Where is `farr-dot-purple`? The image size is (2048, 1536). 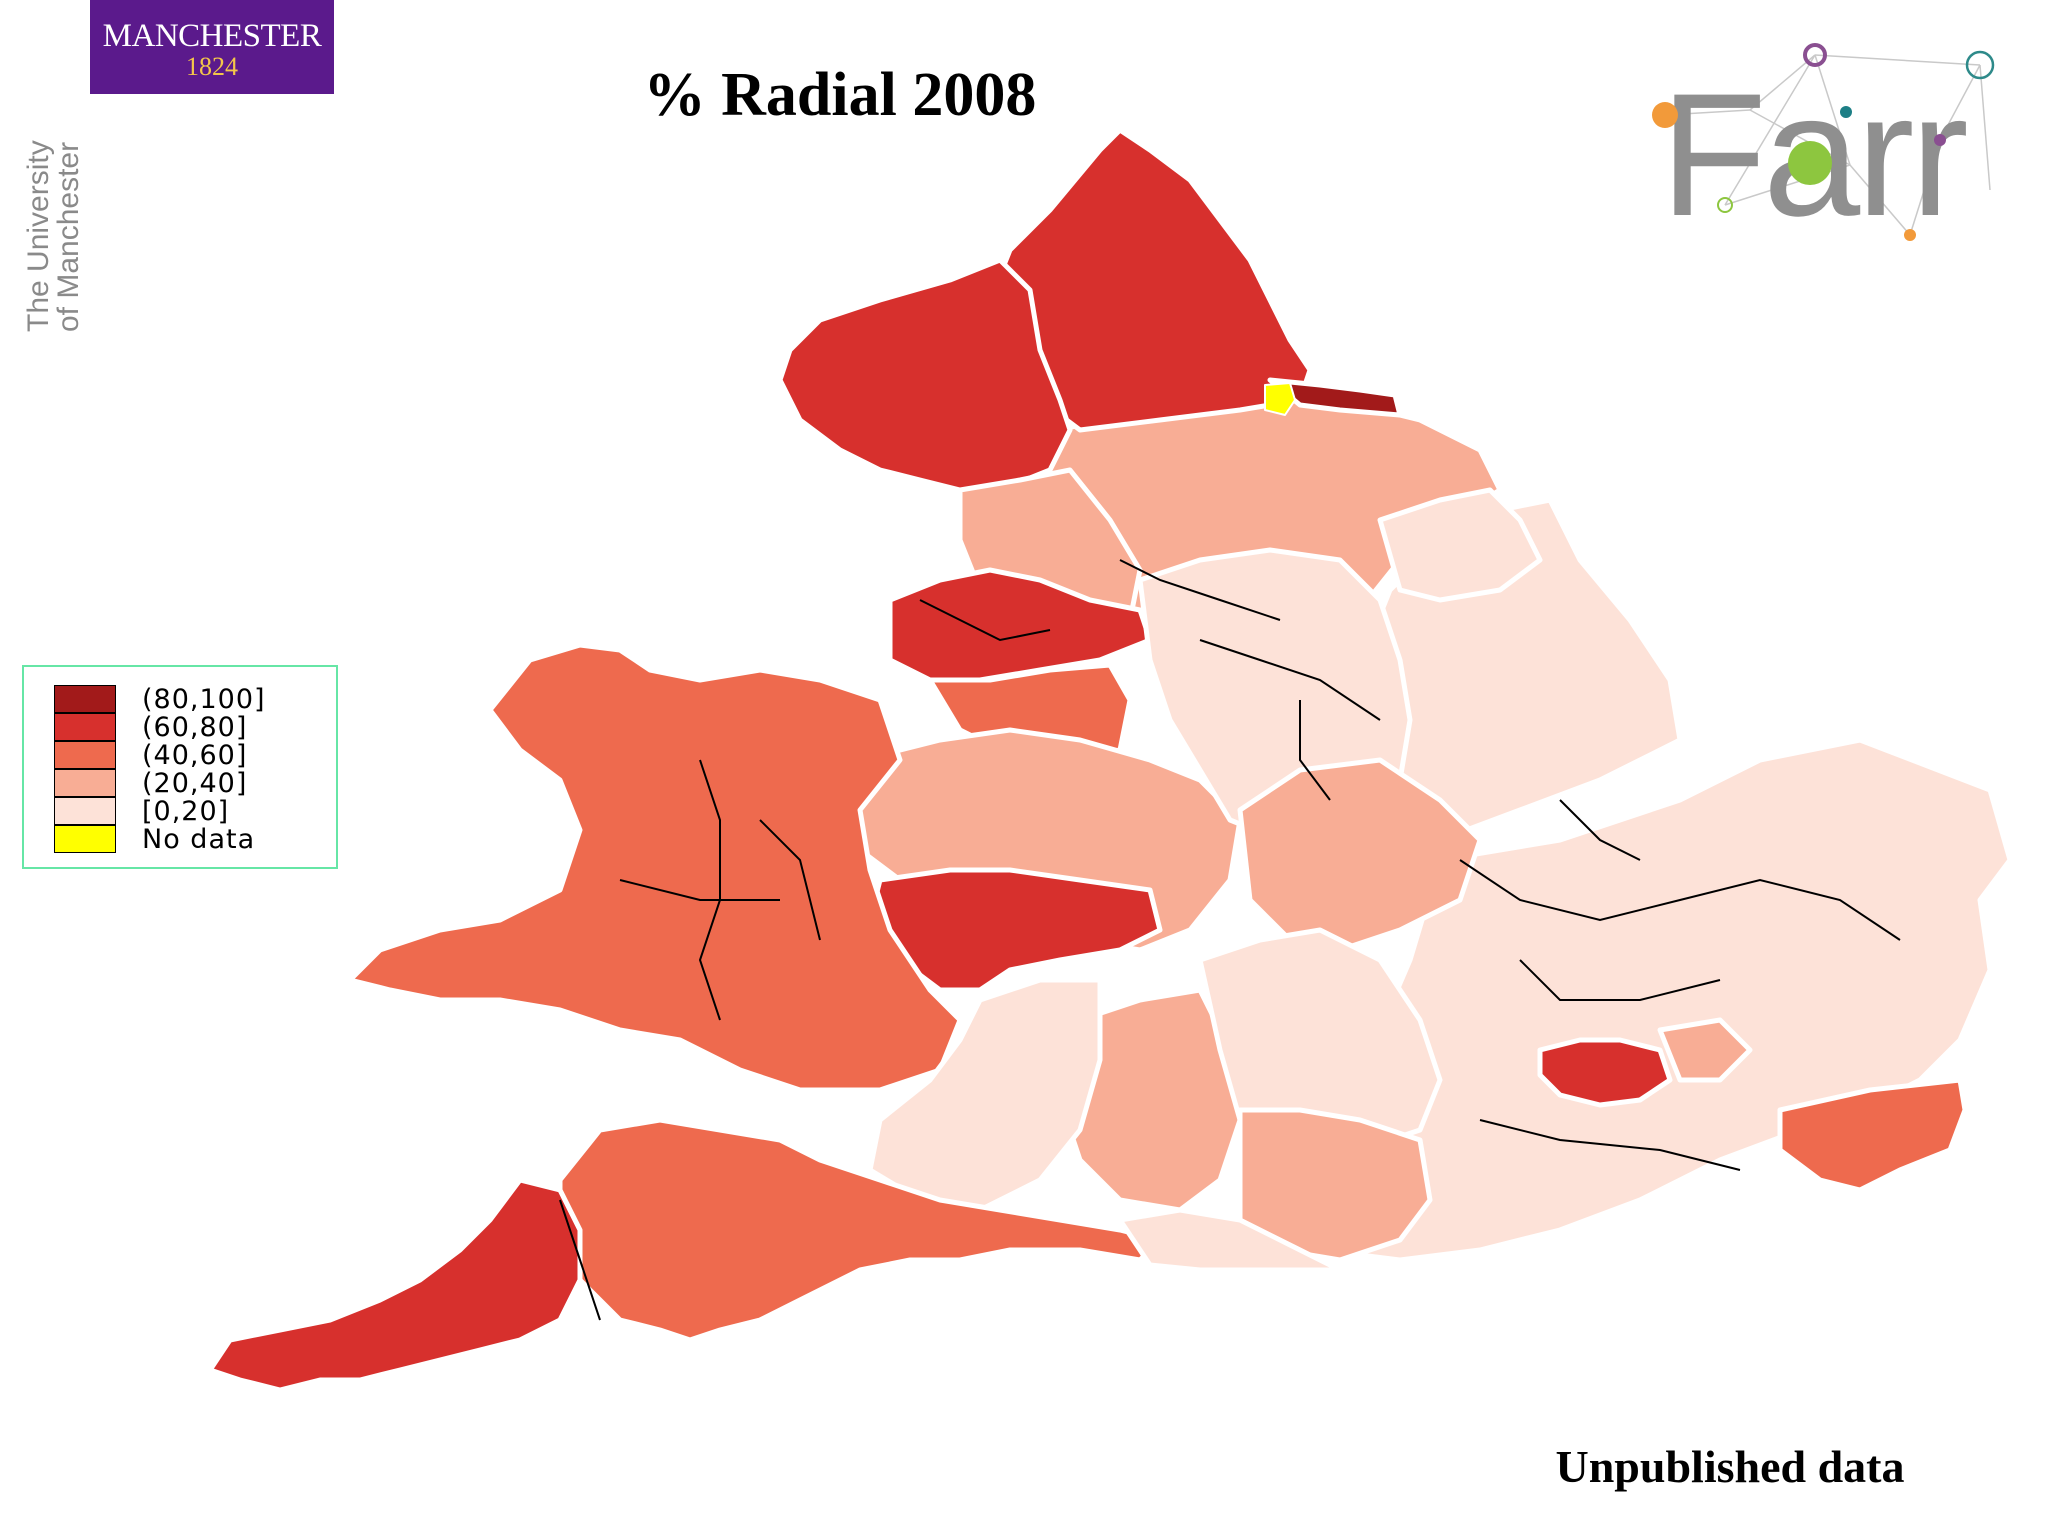
farr-dot-purple is located at coordinates (1815, 55).